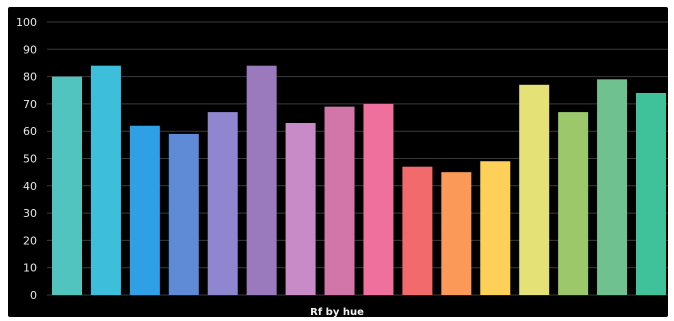  What do you see at coordinates (30, 186) in the screenshot?
I see `y-tick-label: 40` at bounding box center [30, 186].